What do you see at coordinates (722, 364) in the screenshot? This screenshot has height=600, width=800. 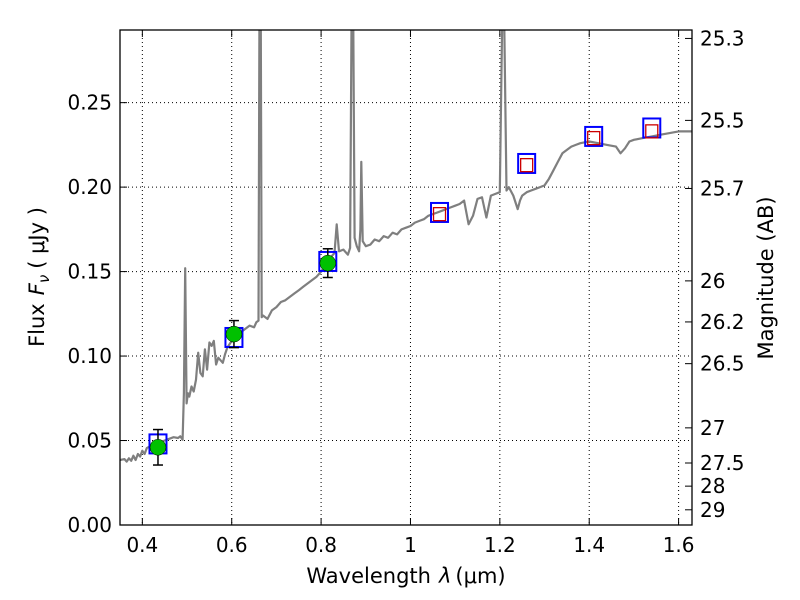 I see `y2-tick-label: 26.5` at bounding box center [722, 364].